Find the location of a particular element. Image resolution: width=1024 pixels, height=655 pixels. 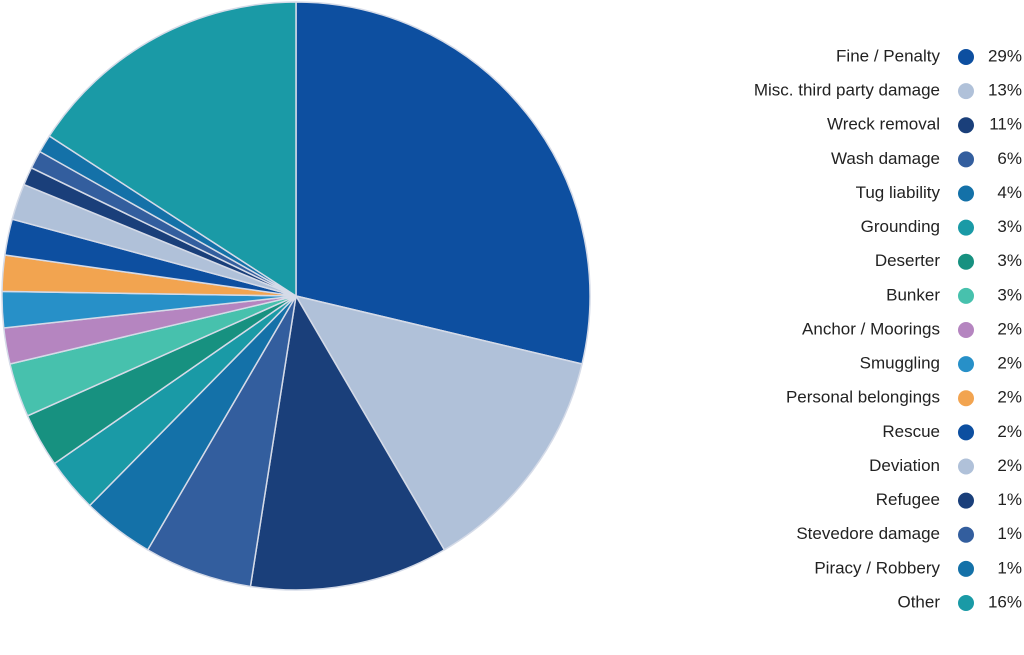

legend-label: Wash damage is located at coordinates (885, 158).